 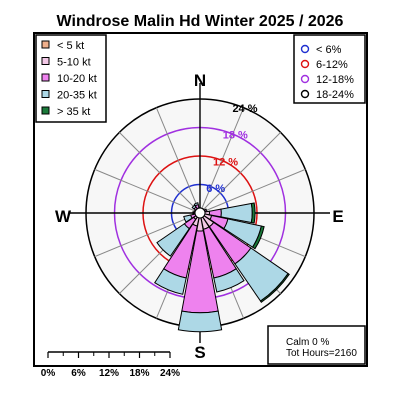 What do you see at coordinates (147, 235) in the screenshot?
I see `spoke-247.5` at bounding box center [147, 235].